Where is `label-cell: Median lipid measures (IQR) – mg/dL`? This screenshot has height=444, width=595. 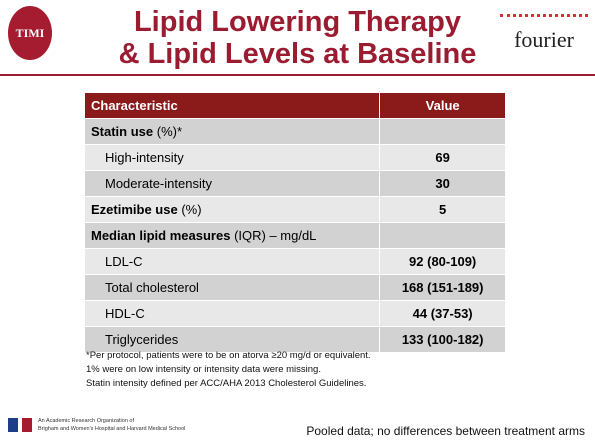 label-cell: Median lipid measures (IQR) – mg/dL is located at coordinates (232, 235).